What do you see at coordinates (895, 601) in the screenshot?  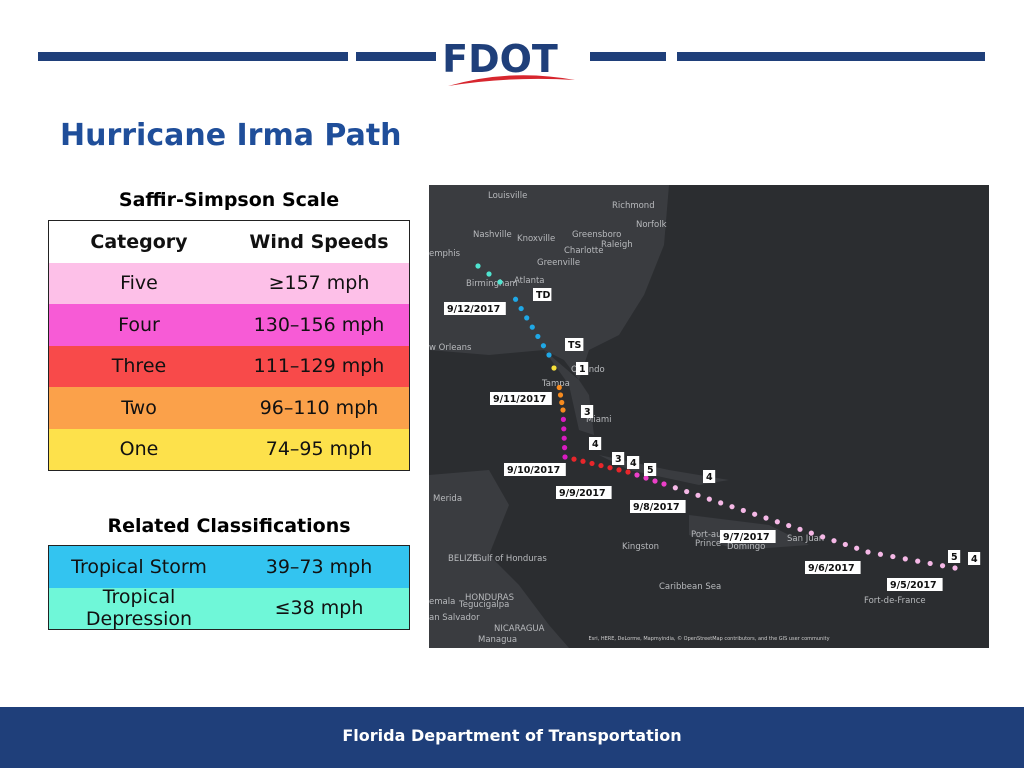 I see `place-label: Fort-de-France` at bounding box center [895, 601].